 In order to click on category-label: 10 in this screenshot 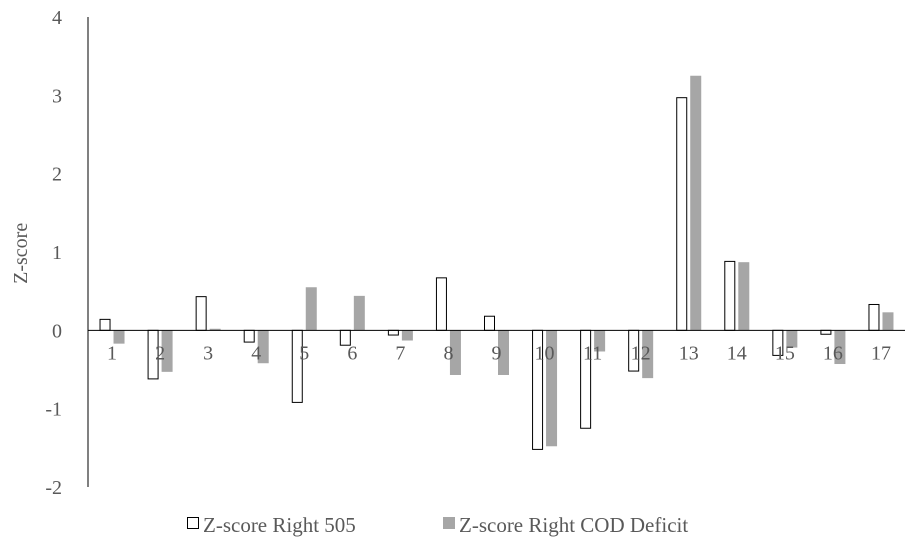, I will do `click(545, 353)`.